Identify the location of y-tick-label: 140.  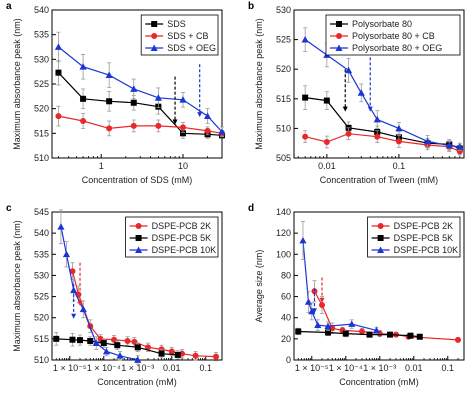
(283, 212).